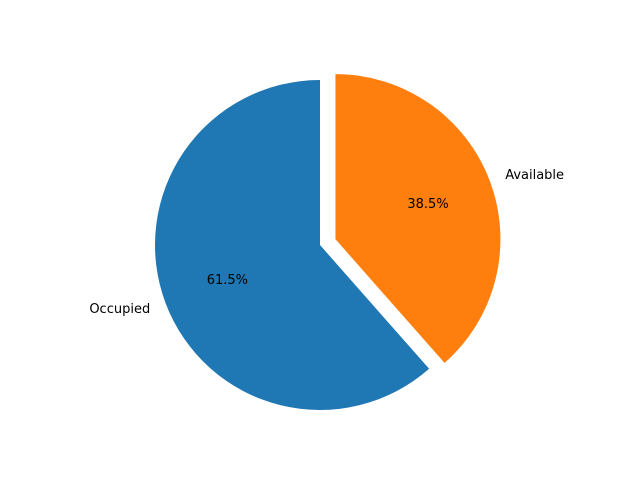 The width and height of the screenshot is (640, 480). I want to click on slice-label-available: Available, so click(534, 175).